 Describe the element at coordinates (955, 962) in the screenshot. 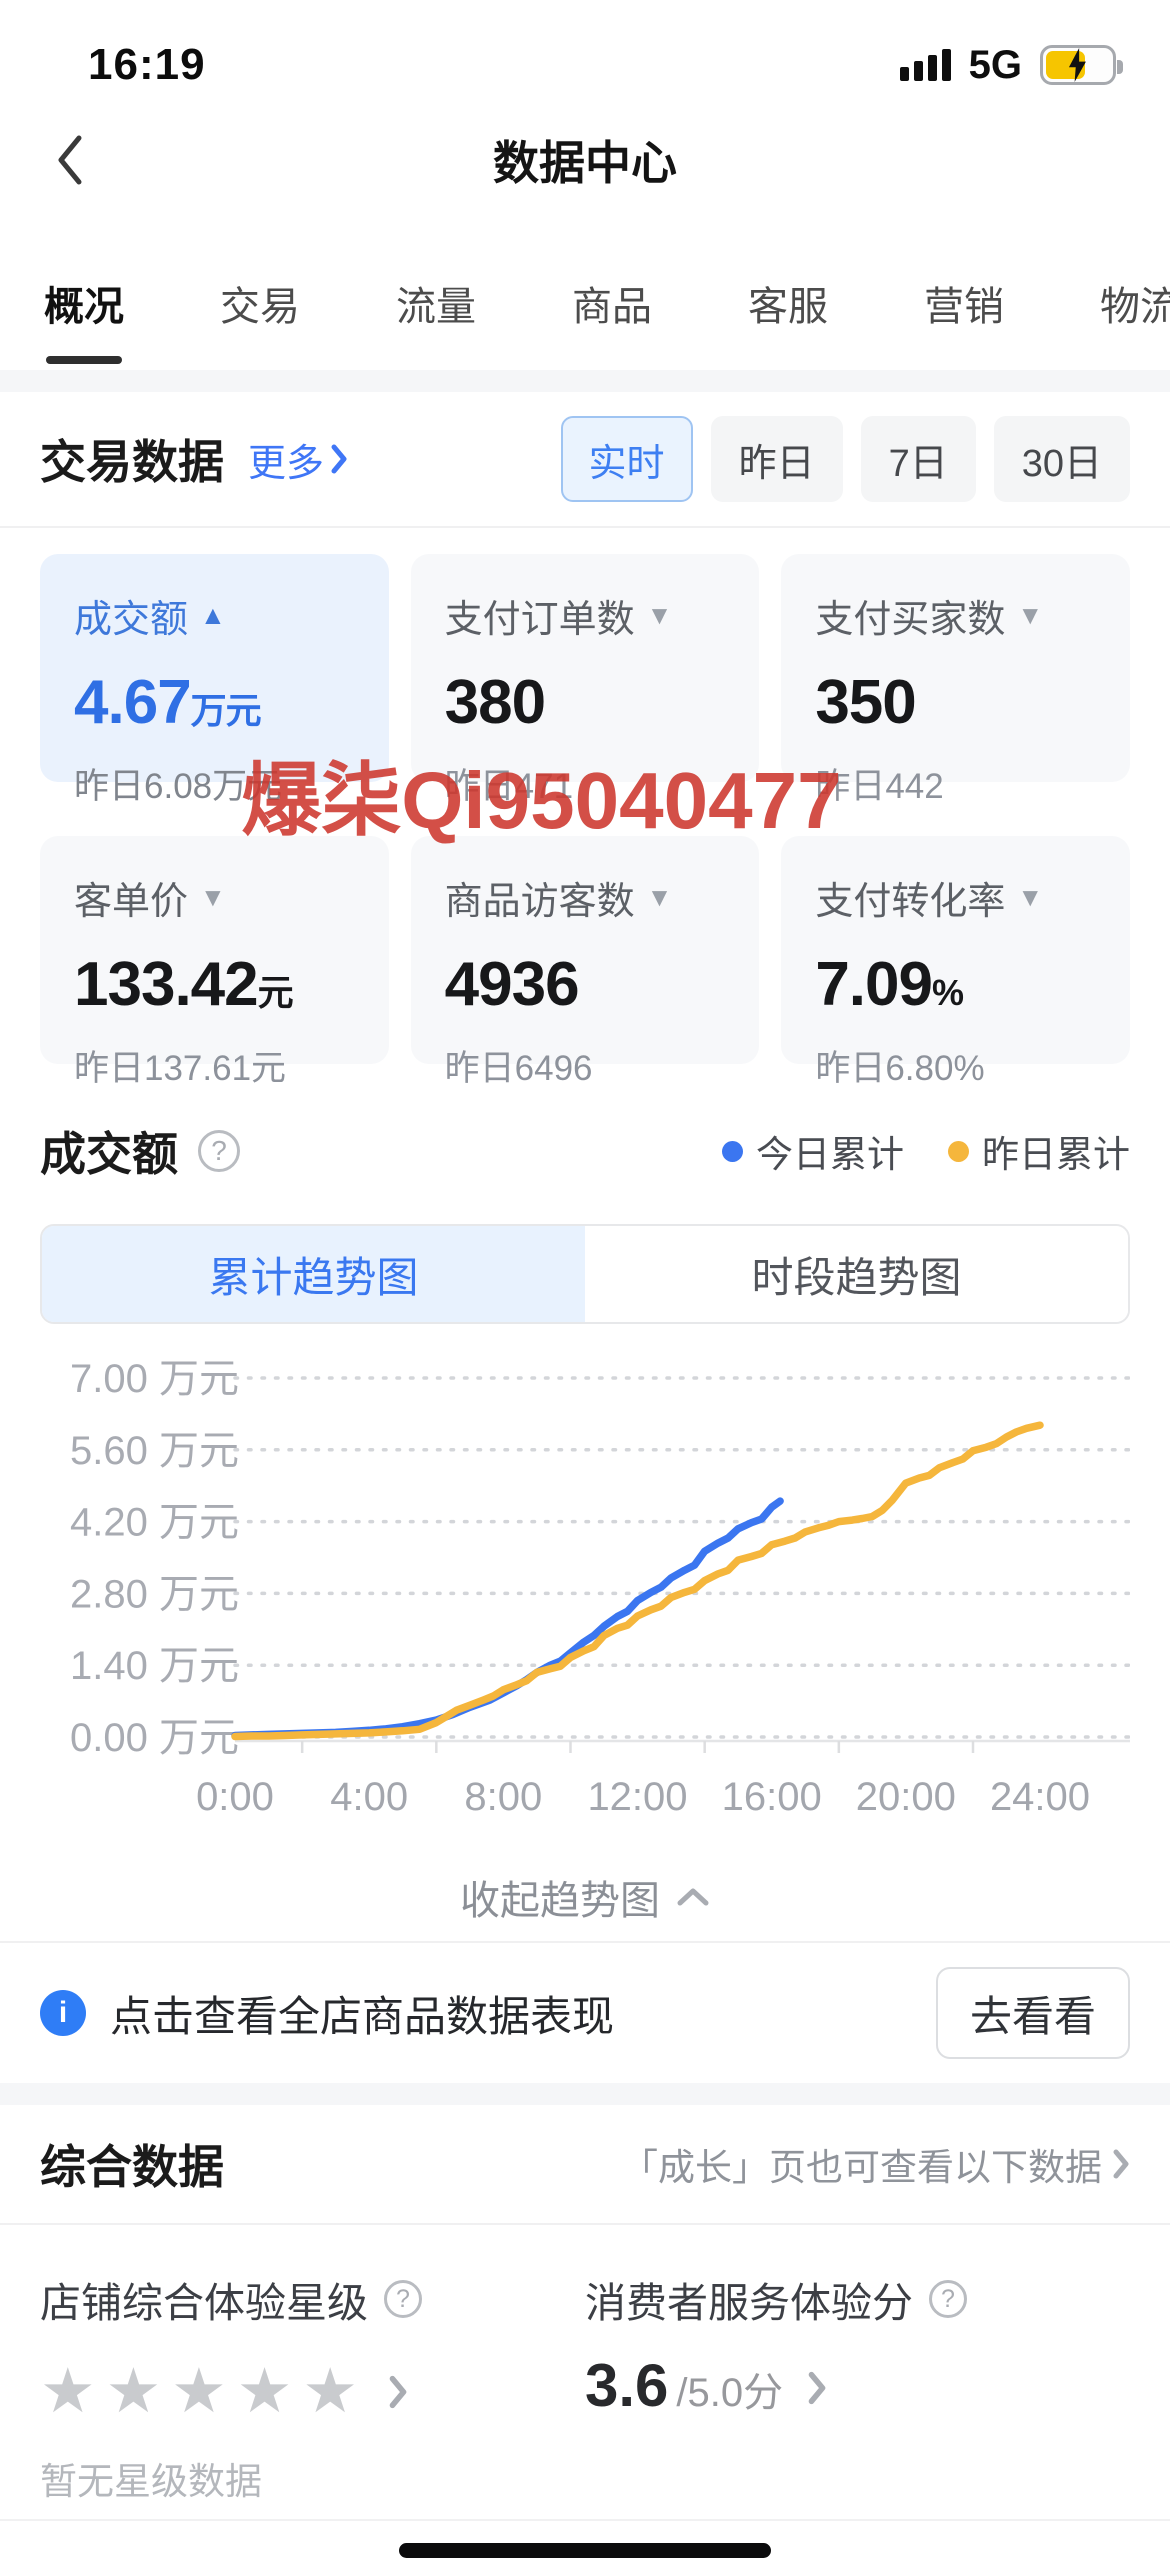

I see `metric-card-conversion-rate: 支付转化率 ▼ 7.09% 昨日6.80%` at that location.